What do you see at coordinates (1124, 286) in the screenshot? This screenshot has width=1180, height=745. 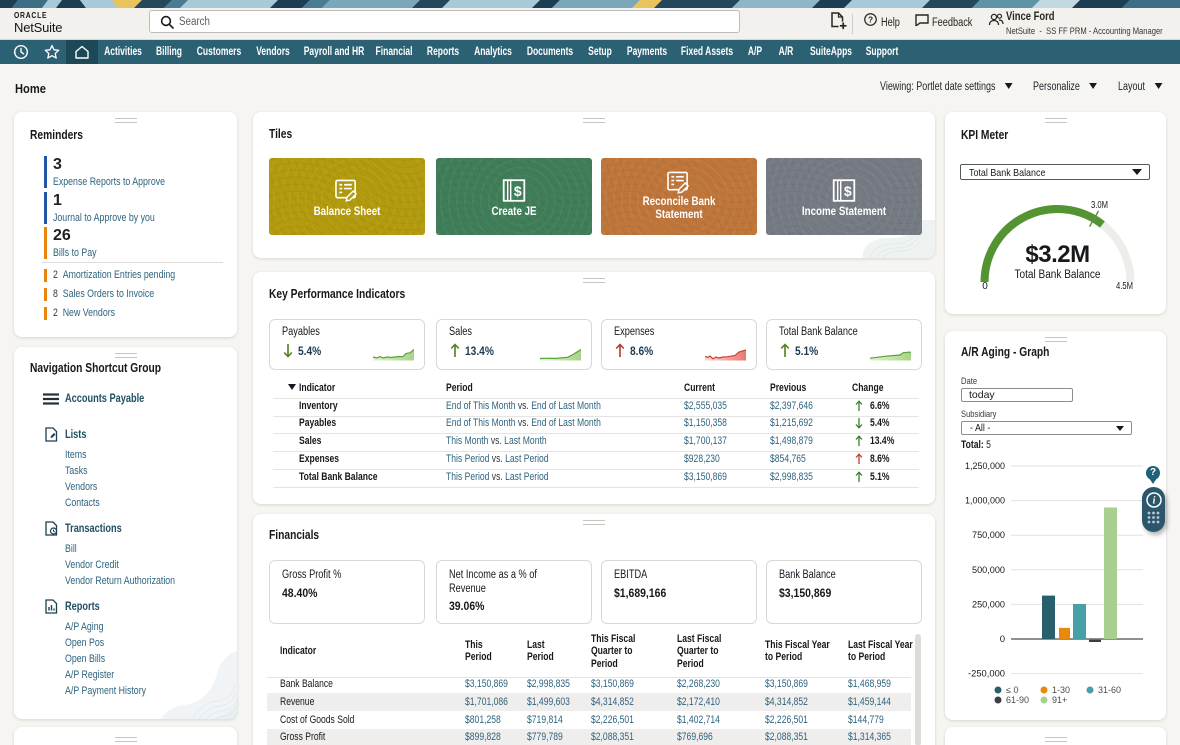 I see `svg-text: 4.5M` at bounding box center [1124, 286].